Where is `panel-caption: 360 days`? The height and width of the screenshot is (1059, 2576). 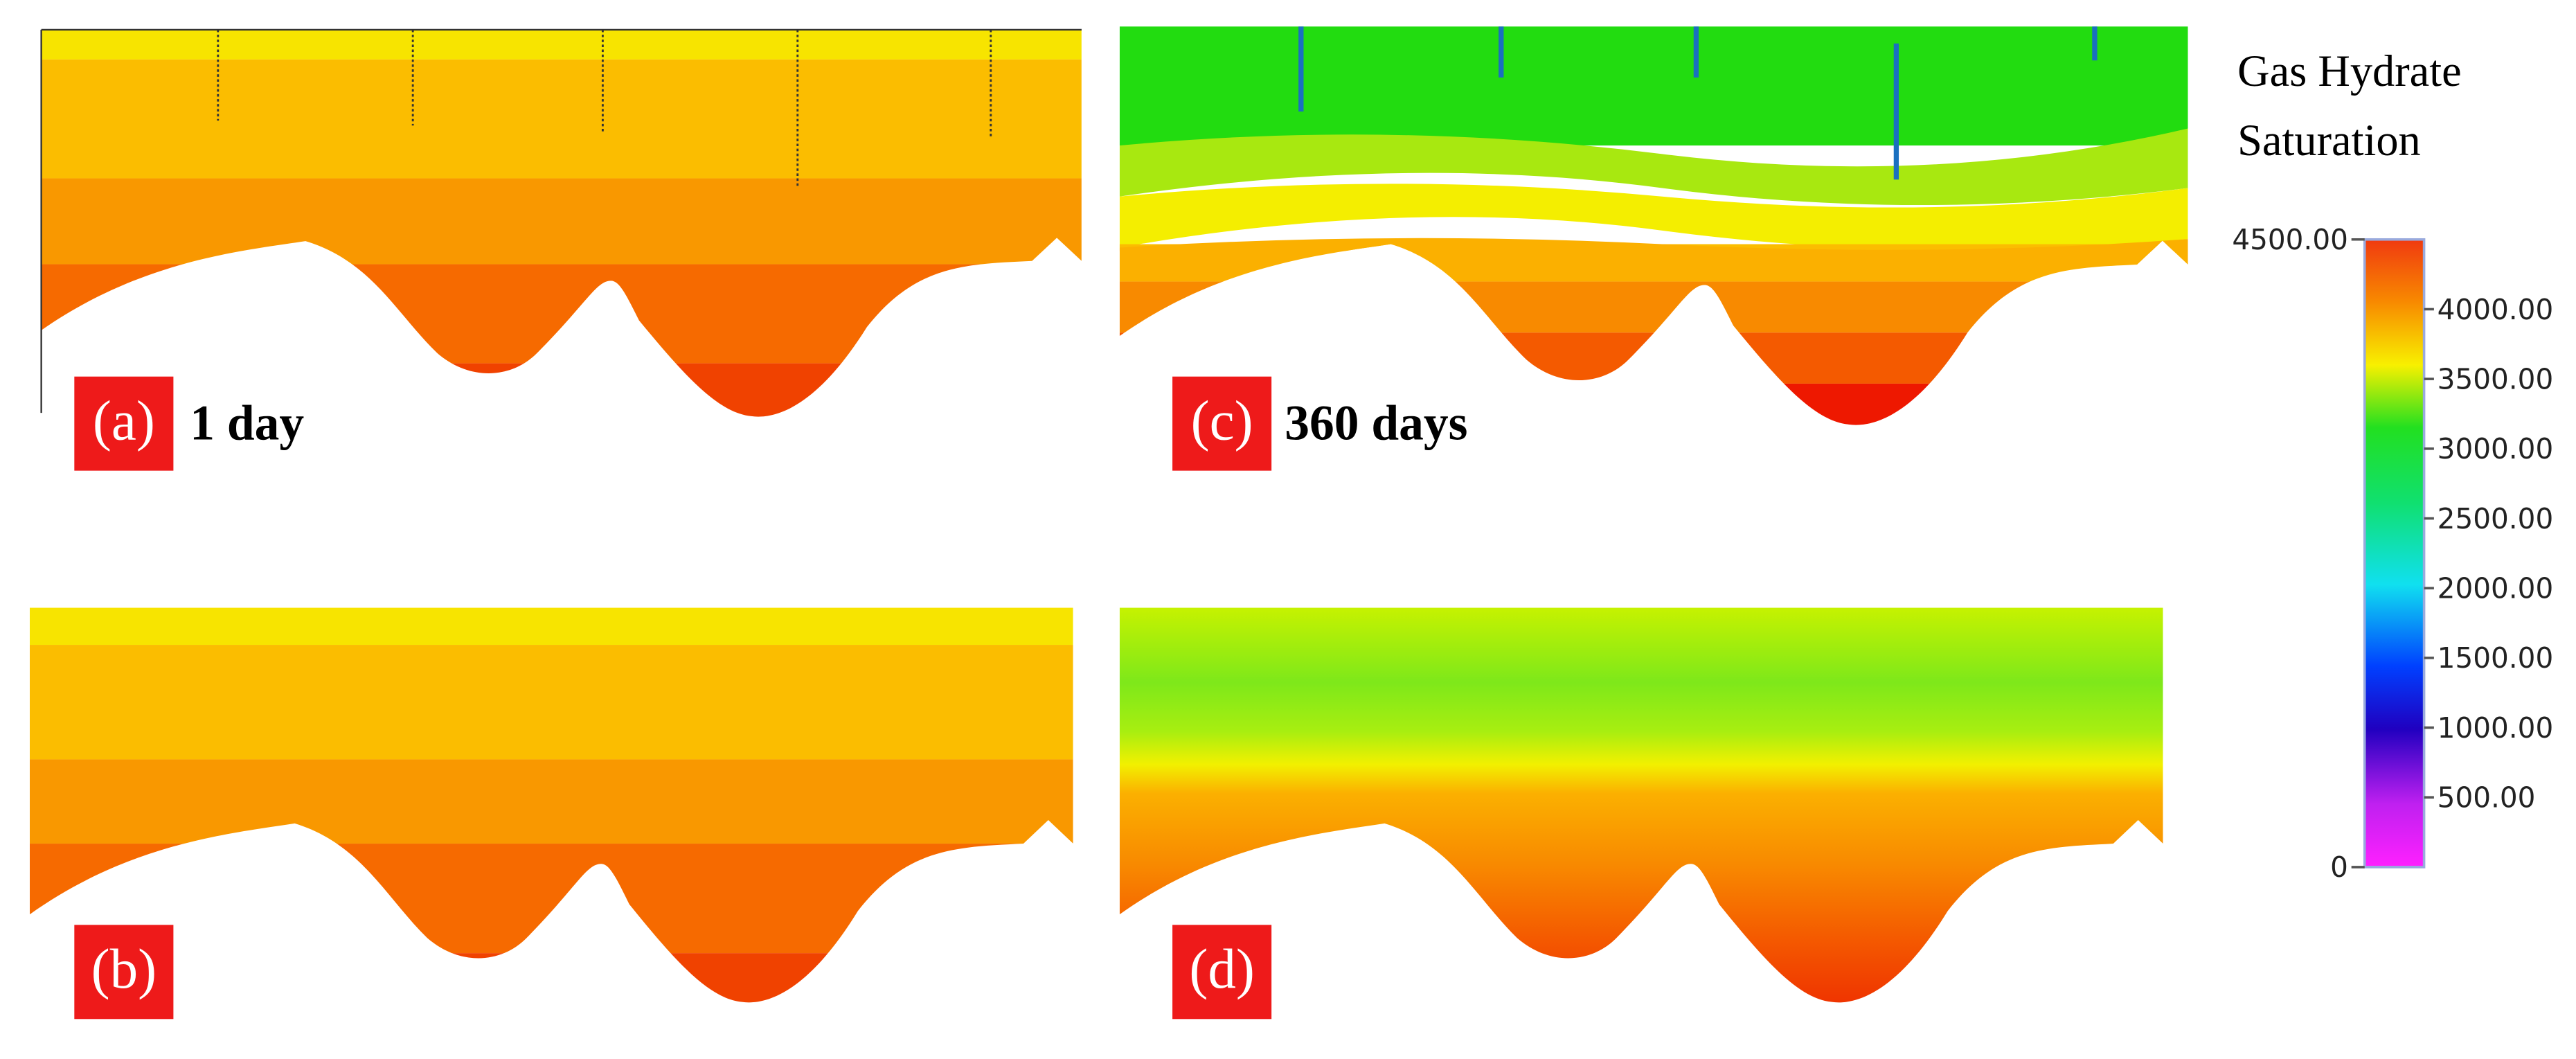
panel-caption: 360 days is located at coordinates (1376, 422).